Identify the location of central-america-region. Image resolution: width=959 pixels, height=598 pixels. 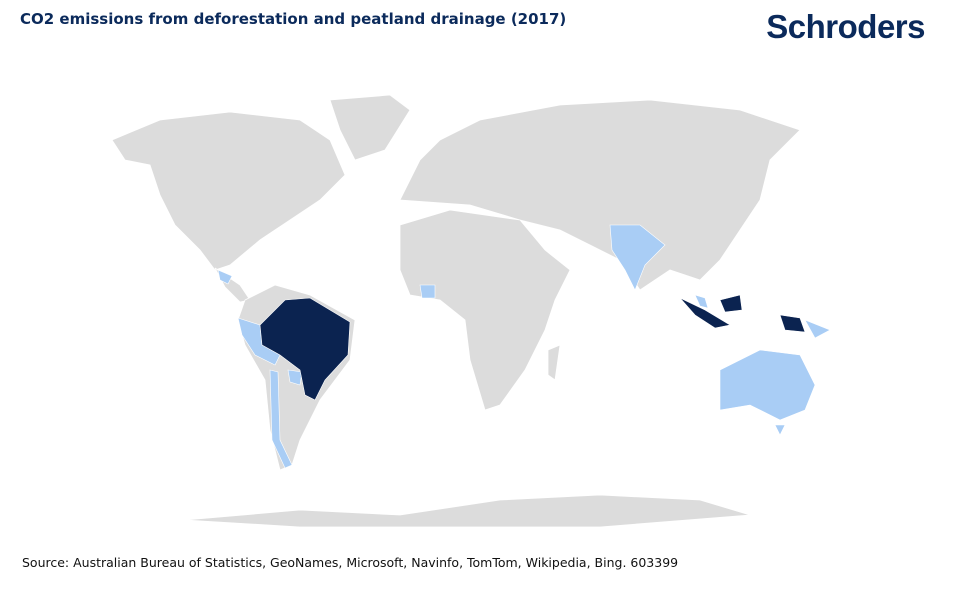
(225, 277).